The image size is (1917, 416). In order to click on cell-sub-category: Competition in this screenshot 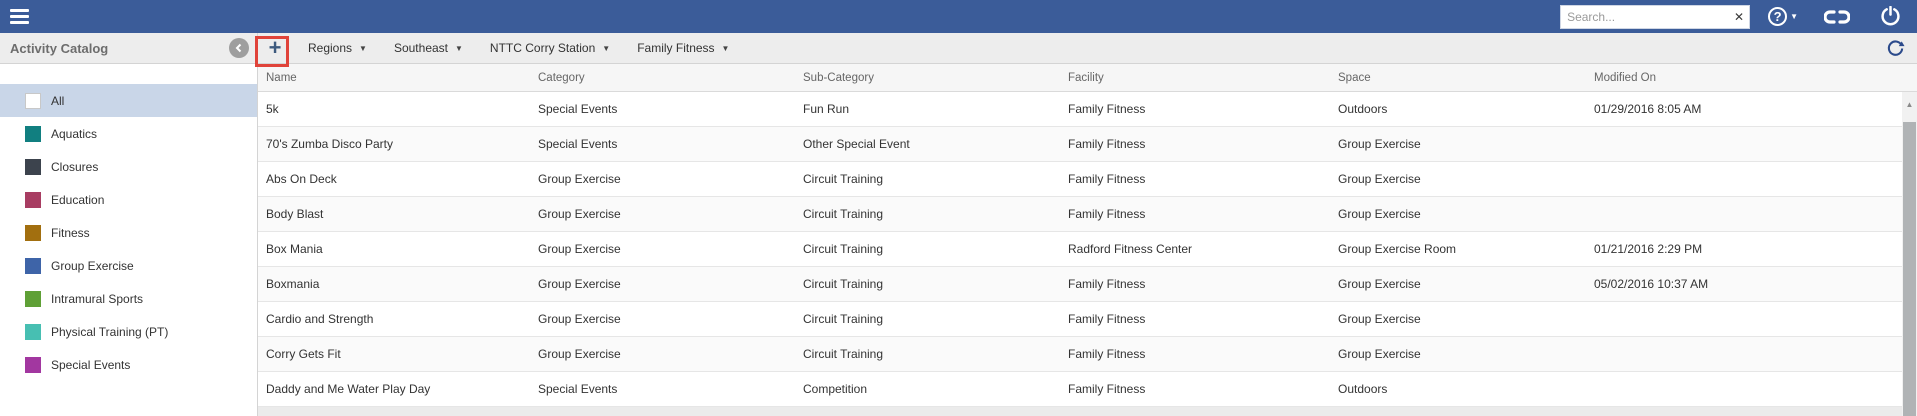, I will do `click(835, 389)`.